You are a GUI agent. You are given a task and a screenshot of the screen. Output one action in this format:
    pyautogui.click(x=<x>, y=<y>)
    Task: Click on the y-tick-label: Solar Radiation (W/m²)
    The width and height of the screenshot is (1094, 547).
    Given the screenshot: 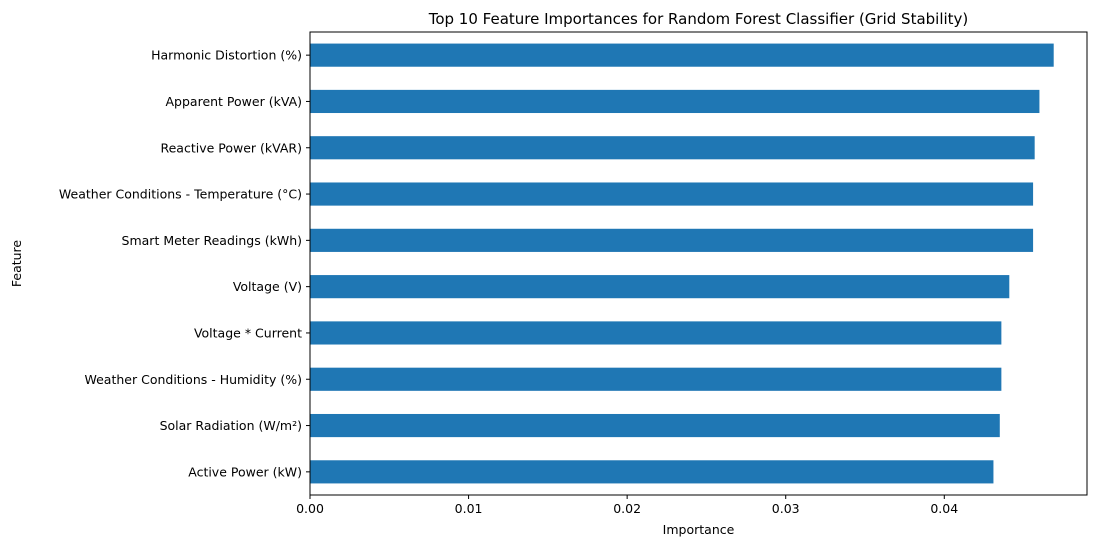 What is the action you would take?
    pyautogui.click(x=231, y=425)
    